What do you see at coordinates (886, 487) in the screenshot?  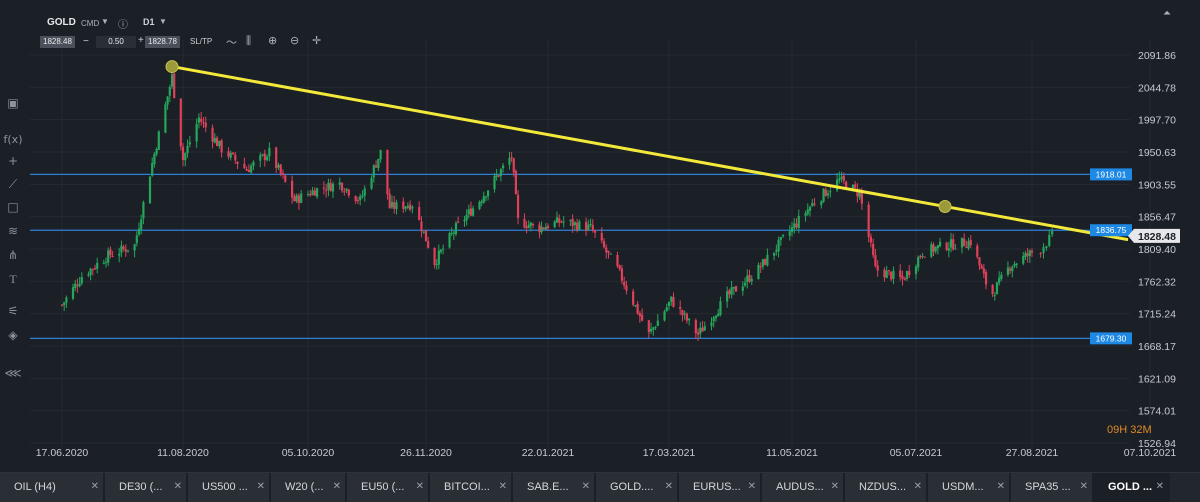 I see `instrument-tab: NZDUS... ✕` at bounding box center [886, 487].